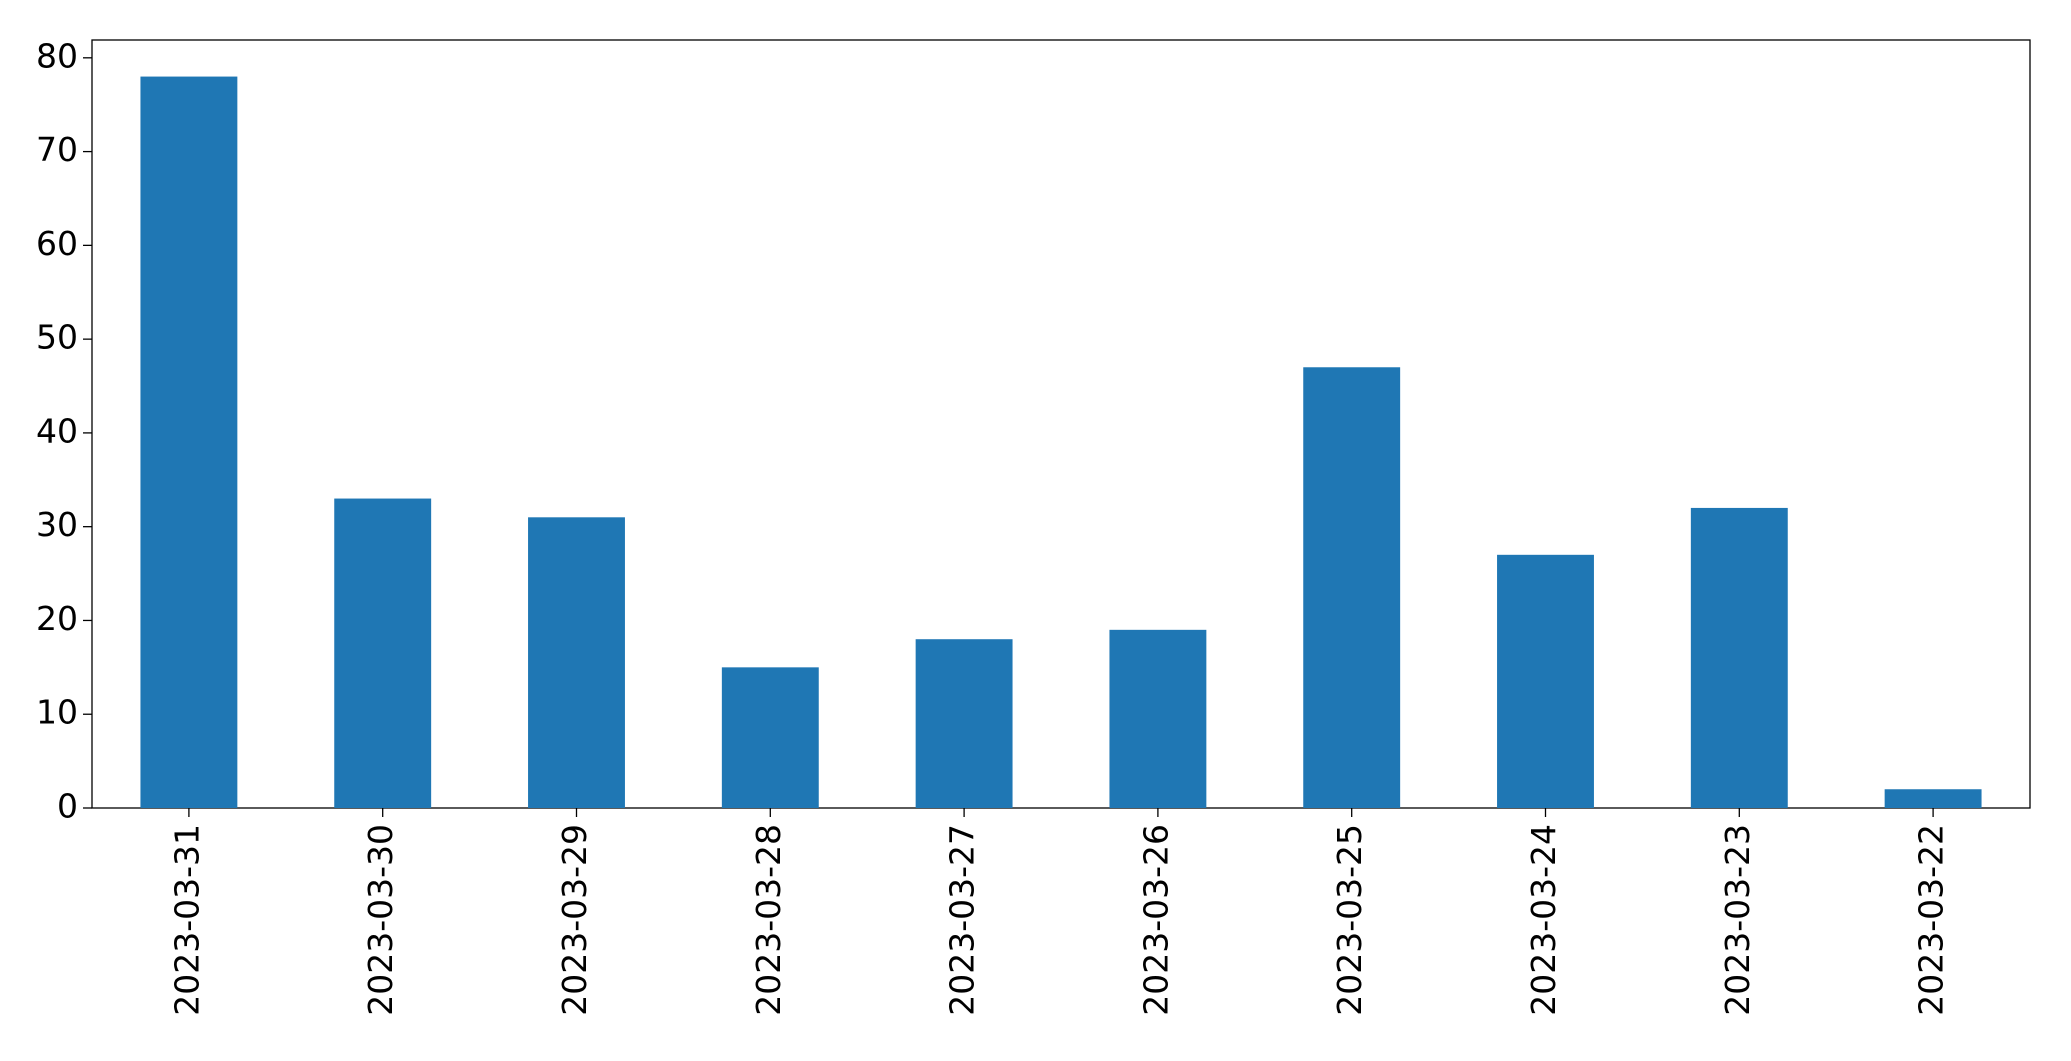 The image size is (2071, 1061). What do you see at coordinates (57, 524) in the screenshot?
I see `y-tick-label: 30` at bounding box center [57, 524].